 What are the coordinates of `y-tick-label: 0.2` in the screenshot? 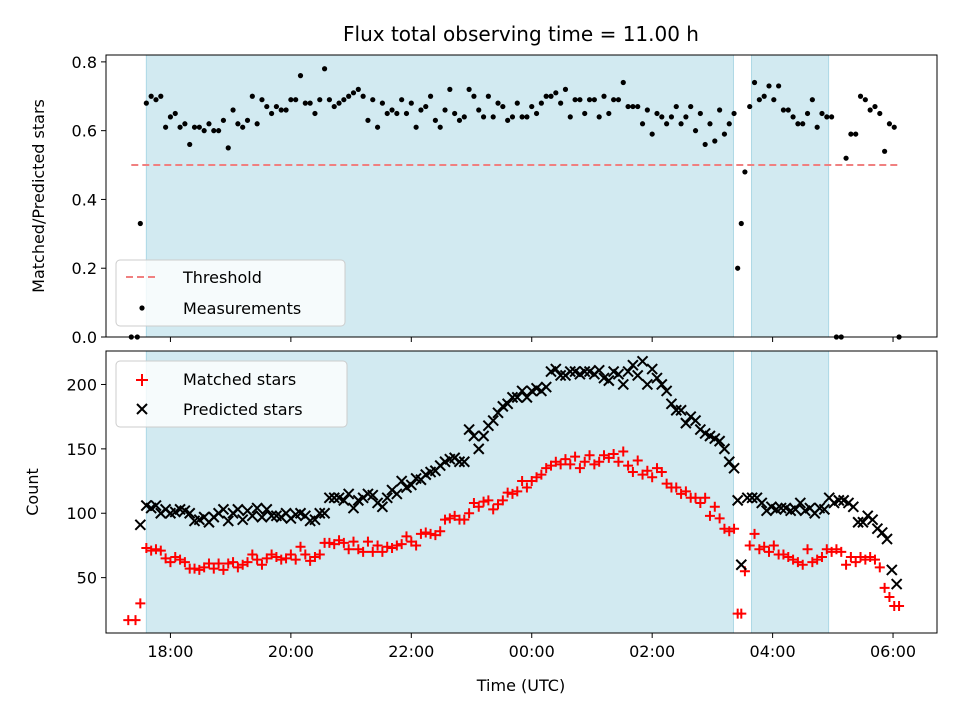 It's located at (84, 268).